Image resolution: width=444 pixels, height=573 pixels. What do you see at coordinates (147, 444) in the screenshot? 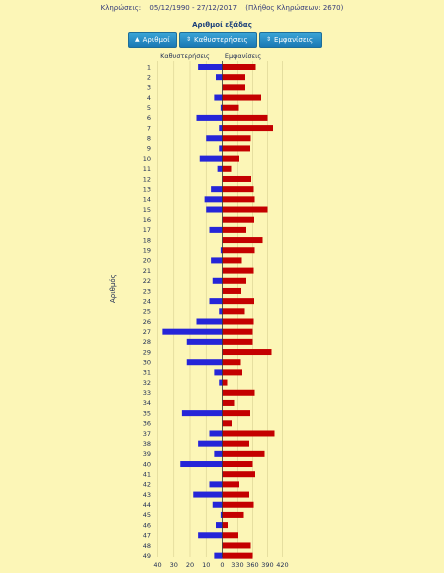
I see `category-label: 38` at bounding box center [147, 444].